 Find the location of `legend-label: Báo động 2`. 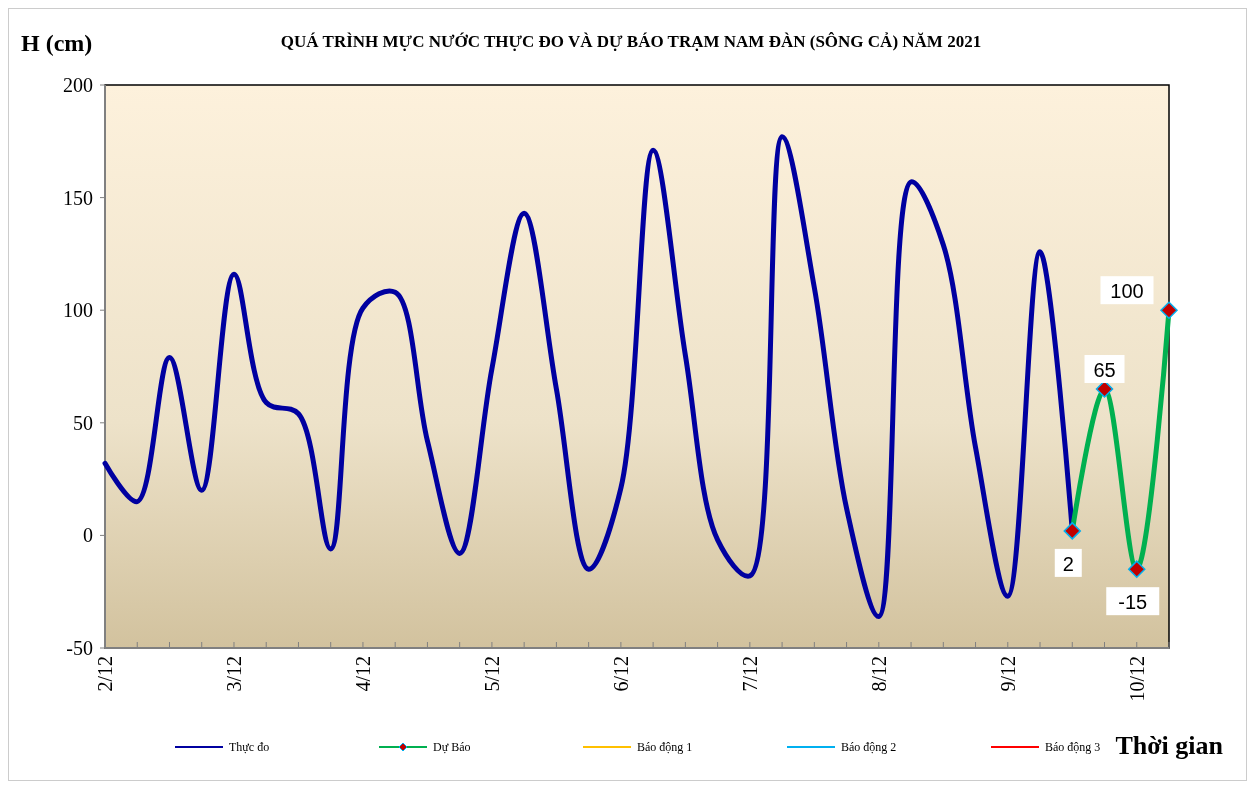

legend-label: Báo động 2 is located at coordinates (869, 747).